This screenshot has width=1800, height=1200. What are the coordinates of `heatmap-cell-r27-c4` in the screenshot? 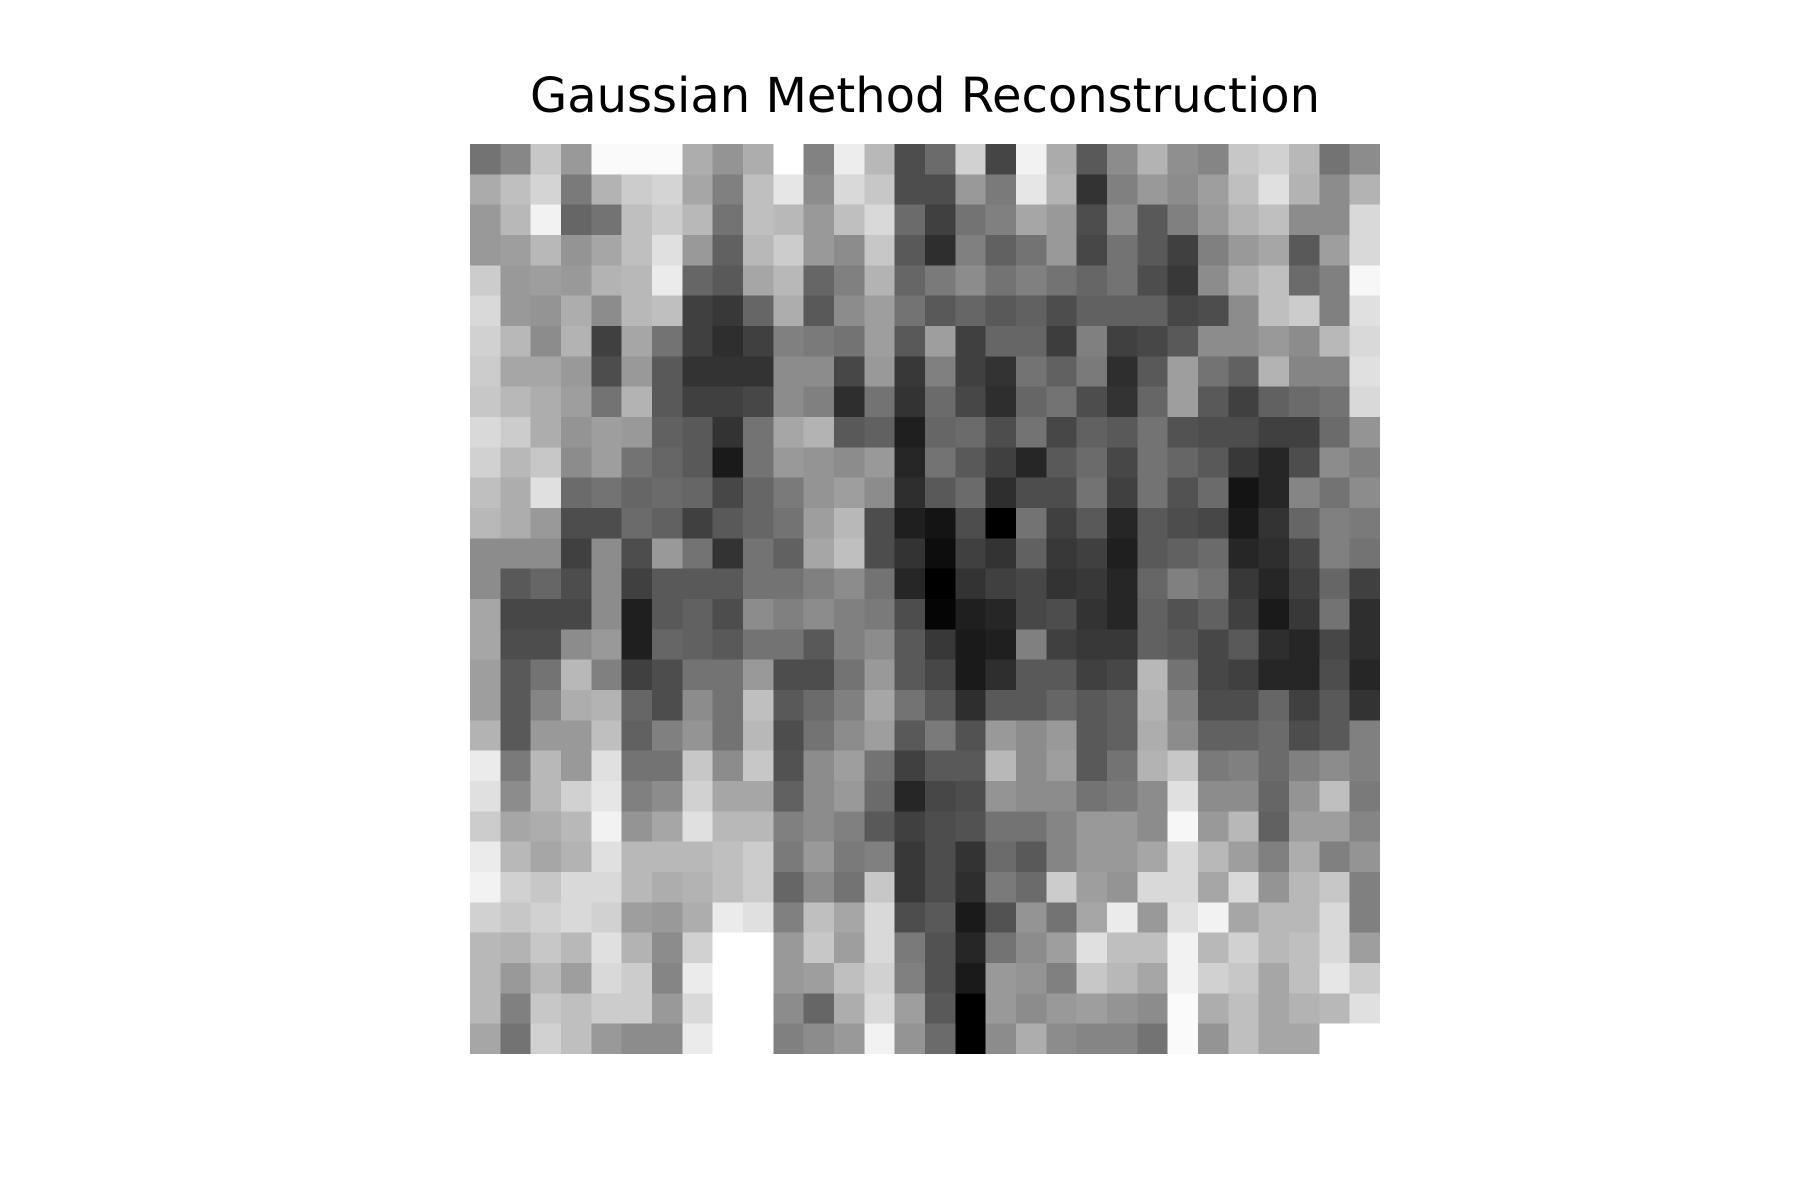 It's located at (607, 978).